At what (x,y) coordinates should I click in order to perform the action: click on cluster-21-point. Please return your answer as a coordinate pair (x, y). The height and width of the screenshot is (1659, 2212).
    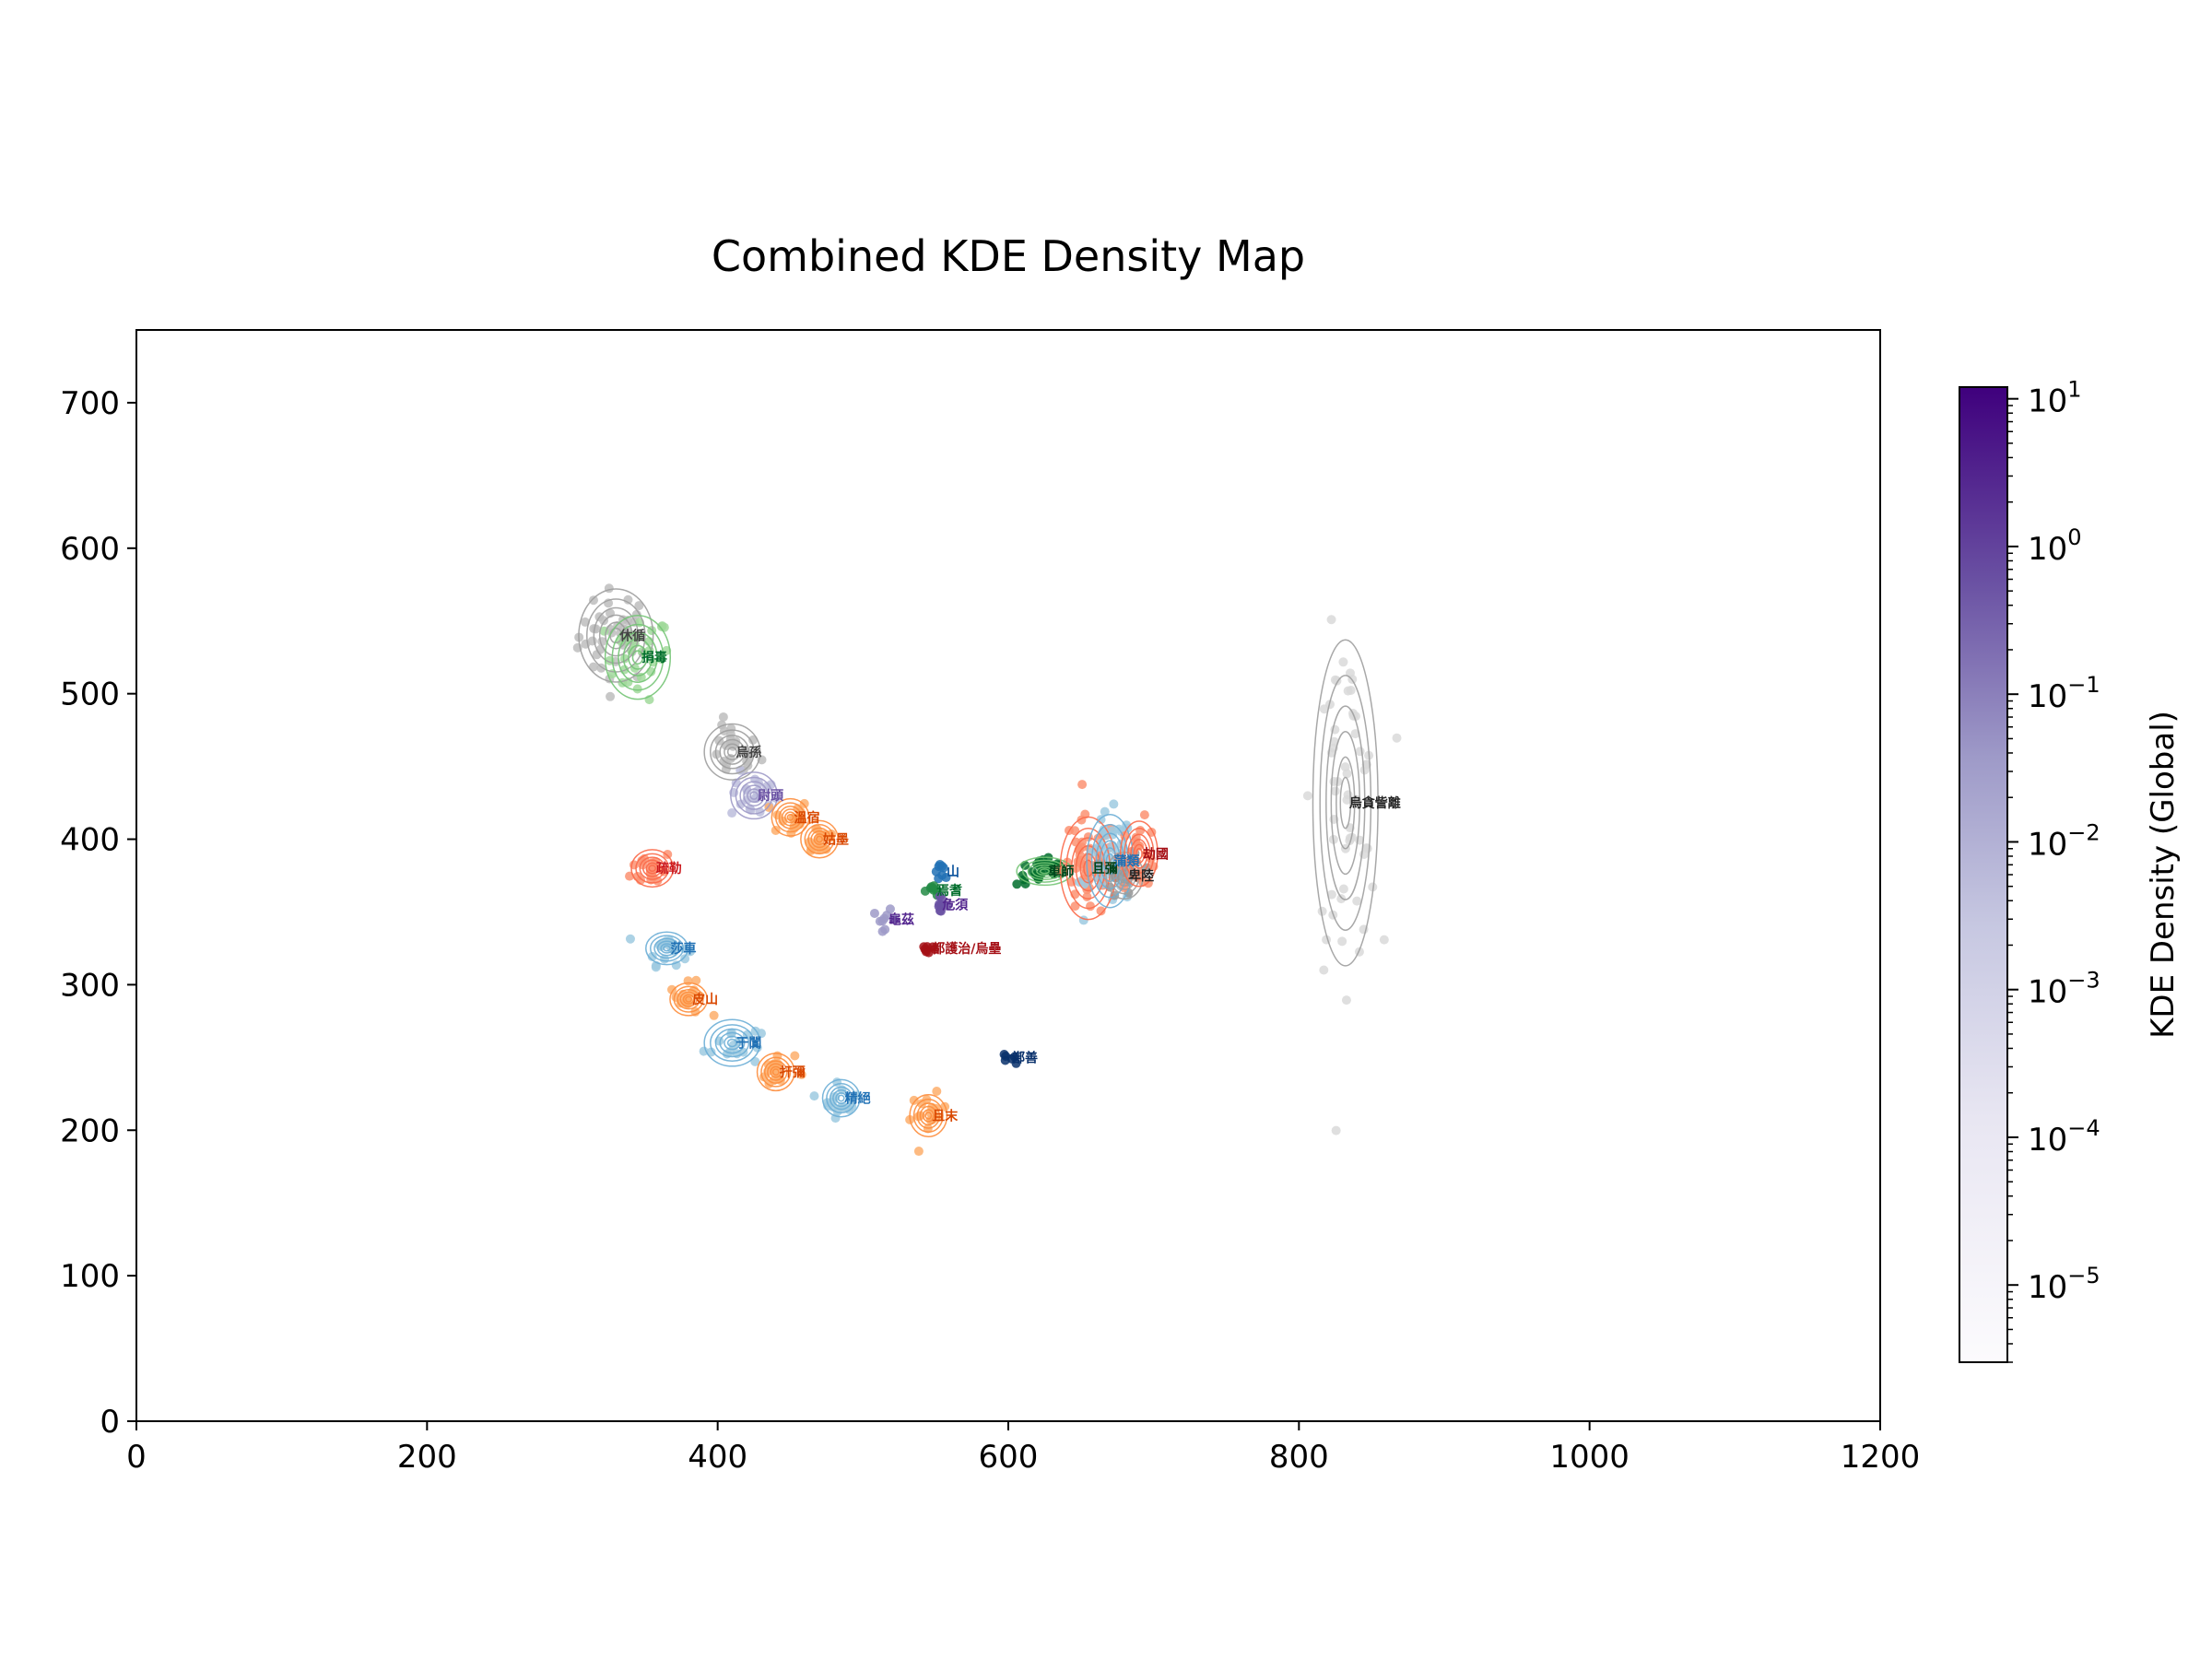
    Looking at the image, I should click on (1105, 811).